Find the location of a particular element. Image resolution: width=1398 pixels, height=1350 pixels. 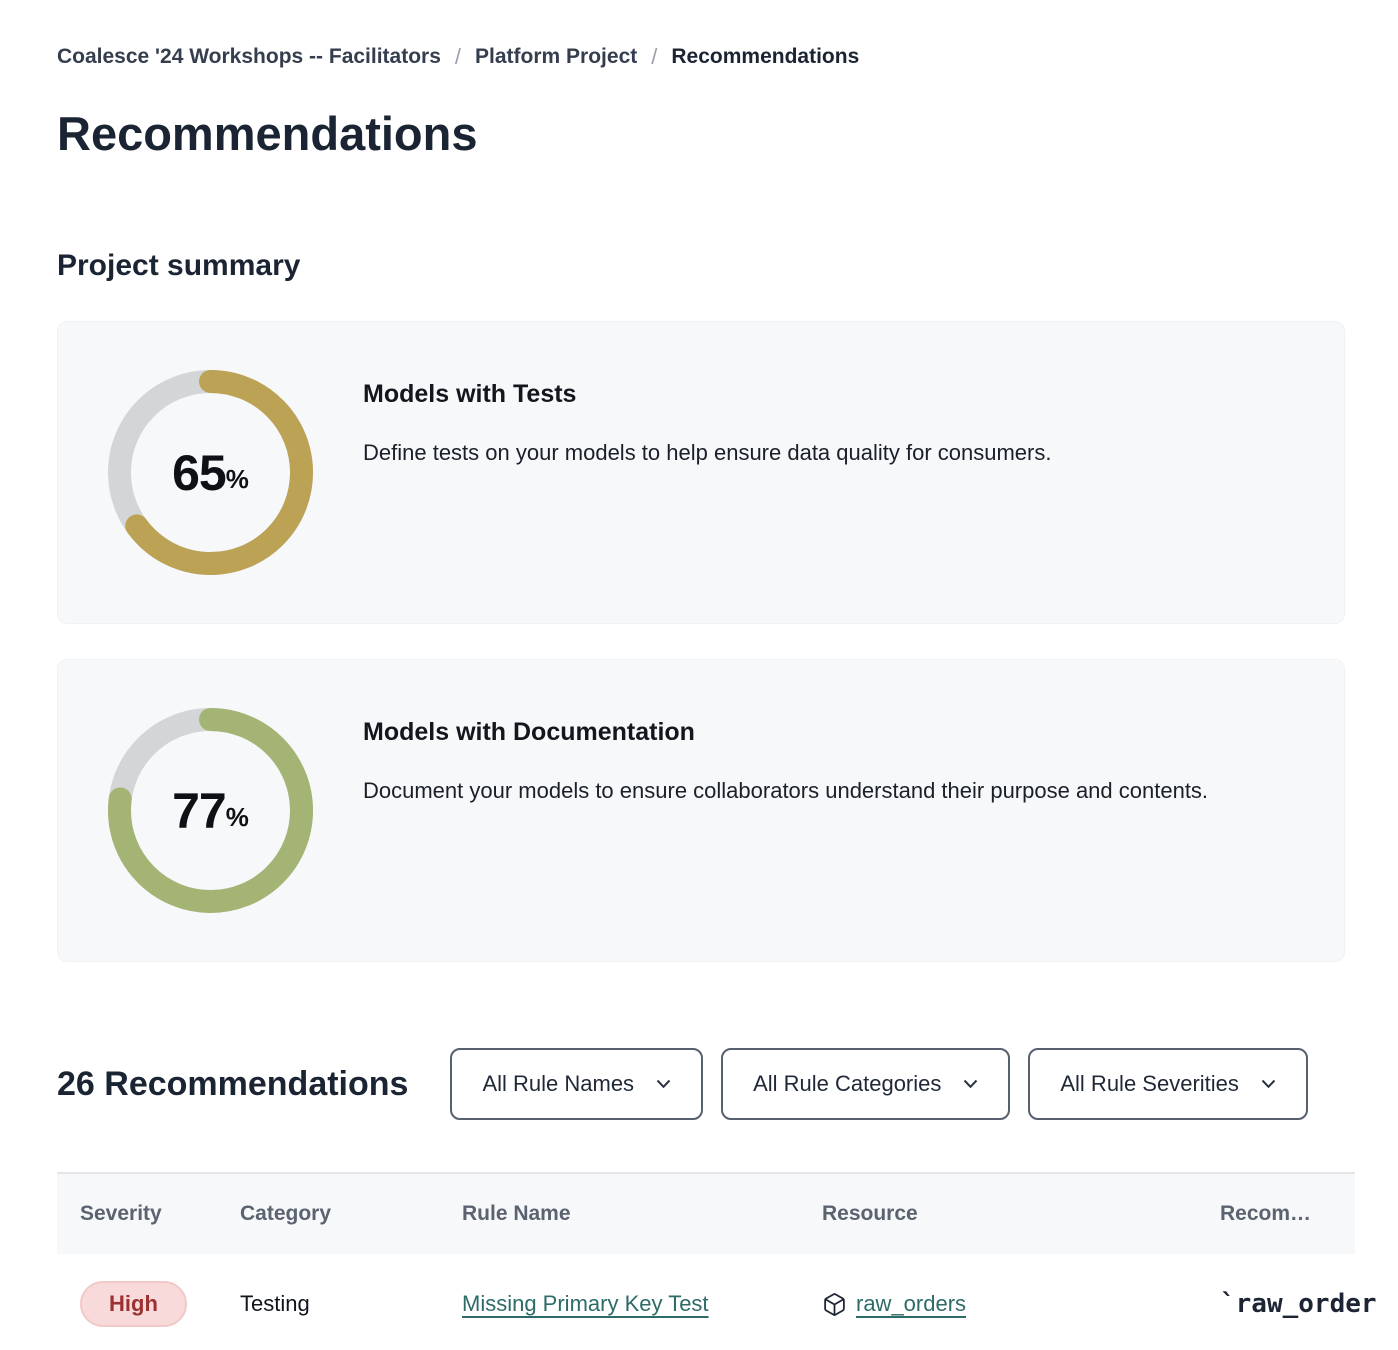

rule-categories-filter-label: All Rule Categories is located at coordinates (847, 1083).